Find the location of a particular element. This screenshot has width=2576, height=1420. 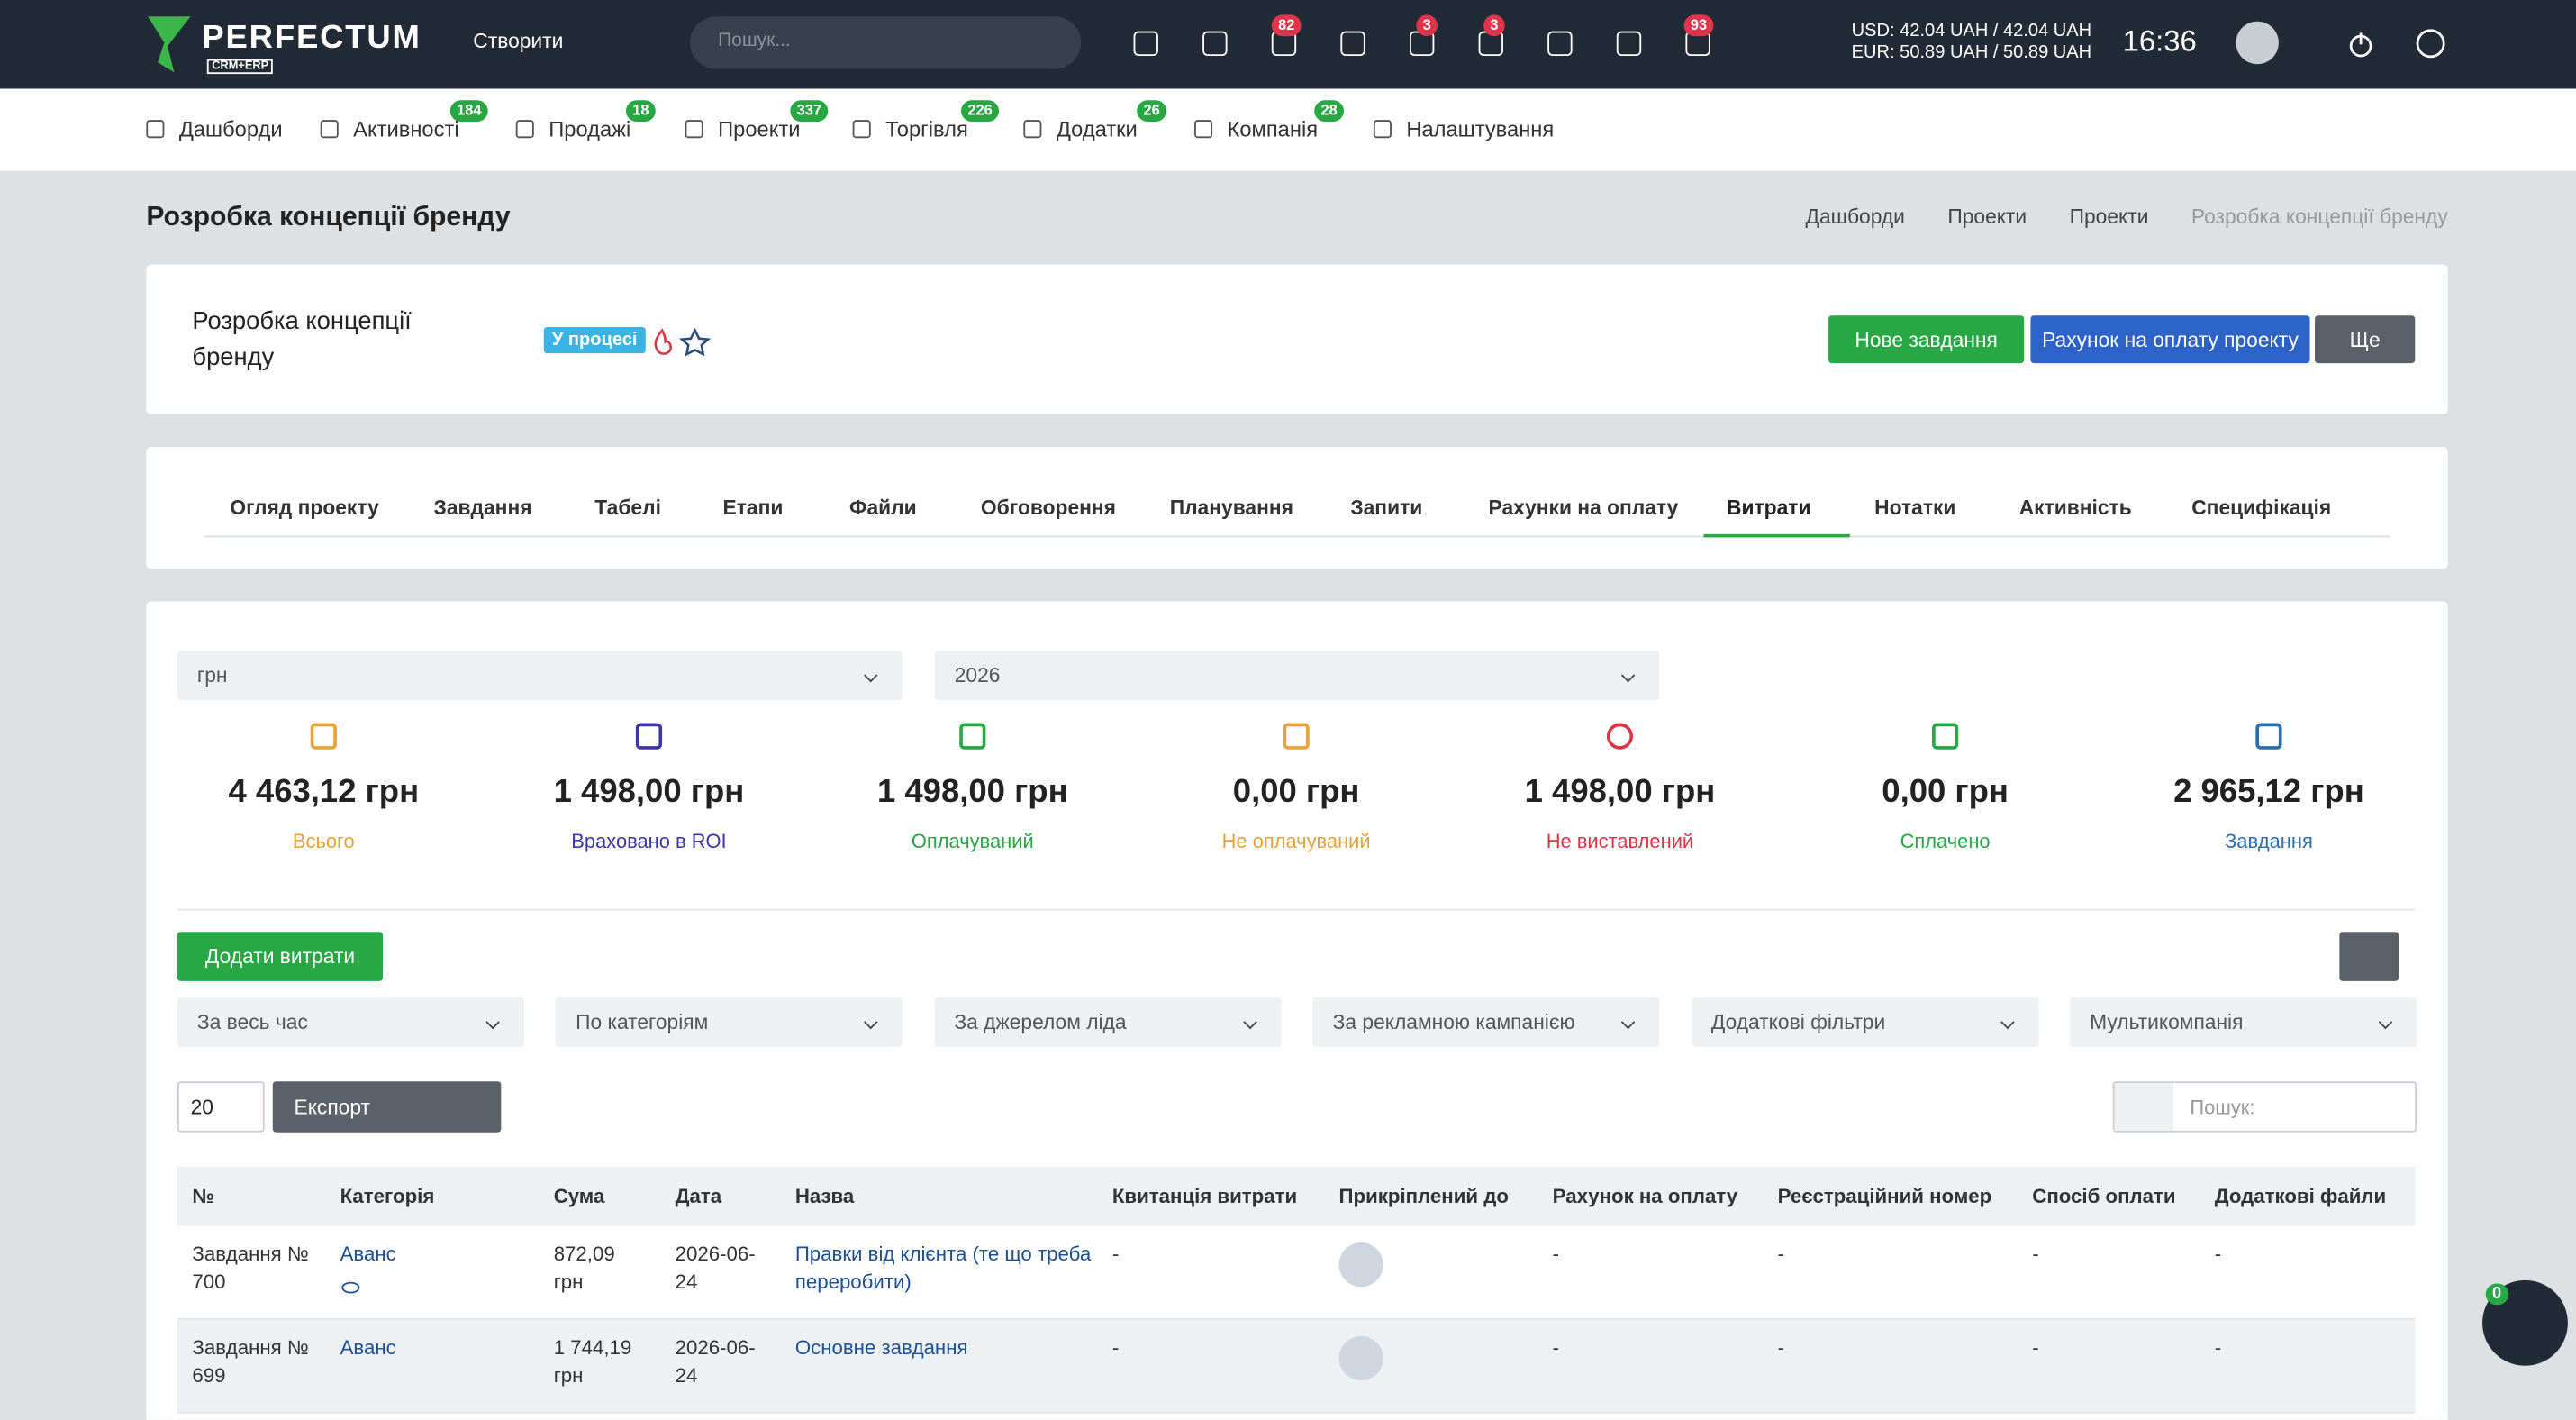

nav-bar is located at coordinates (1288, 129).